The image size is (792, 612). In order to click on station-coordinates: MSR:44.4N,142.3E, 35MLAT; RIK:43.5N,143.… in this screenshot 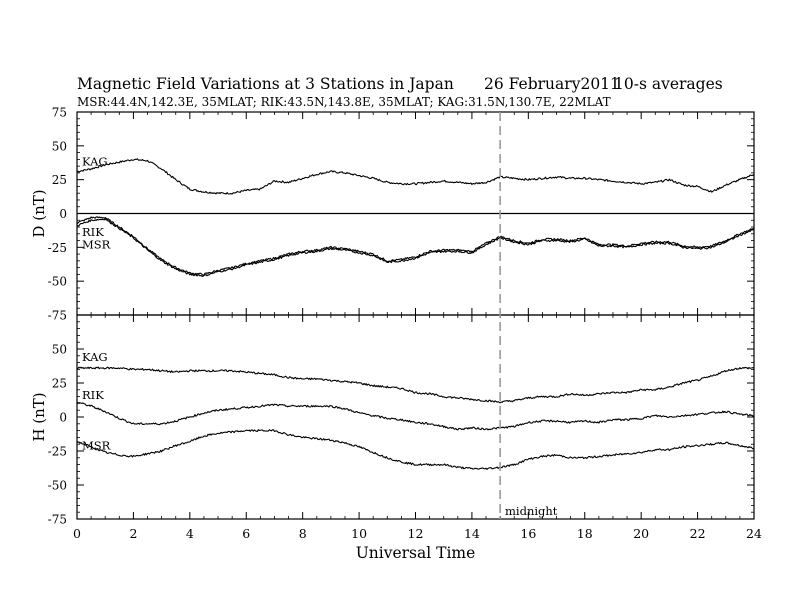, I will do `click(344, 102)`.